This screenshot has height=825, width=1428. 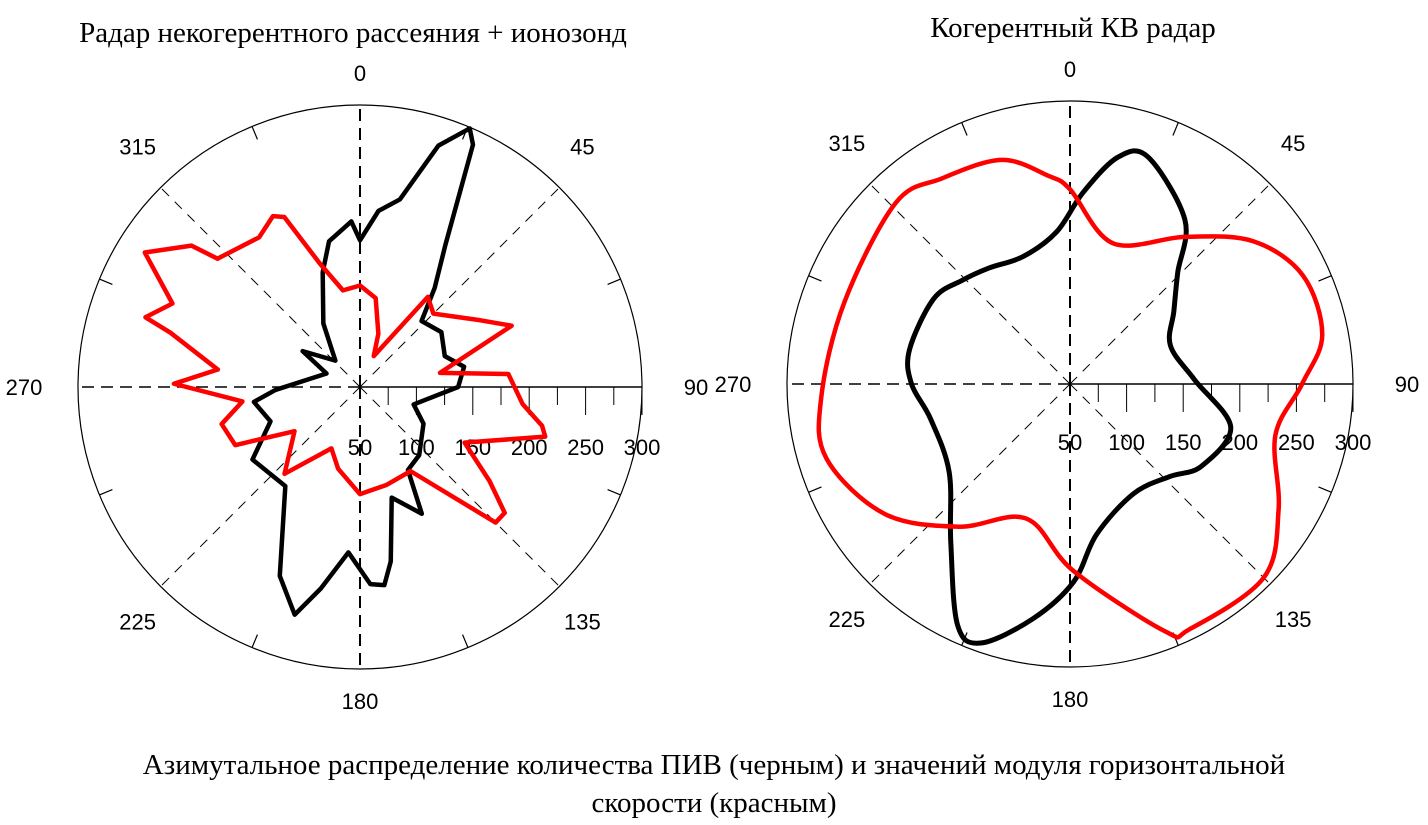 I want to click on radial-tick-label: 100, so click(x=1126, y=442).